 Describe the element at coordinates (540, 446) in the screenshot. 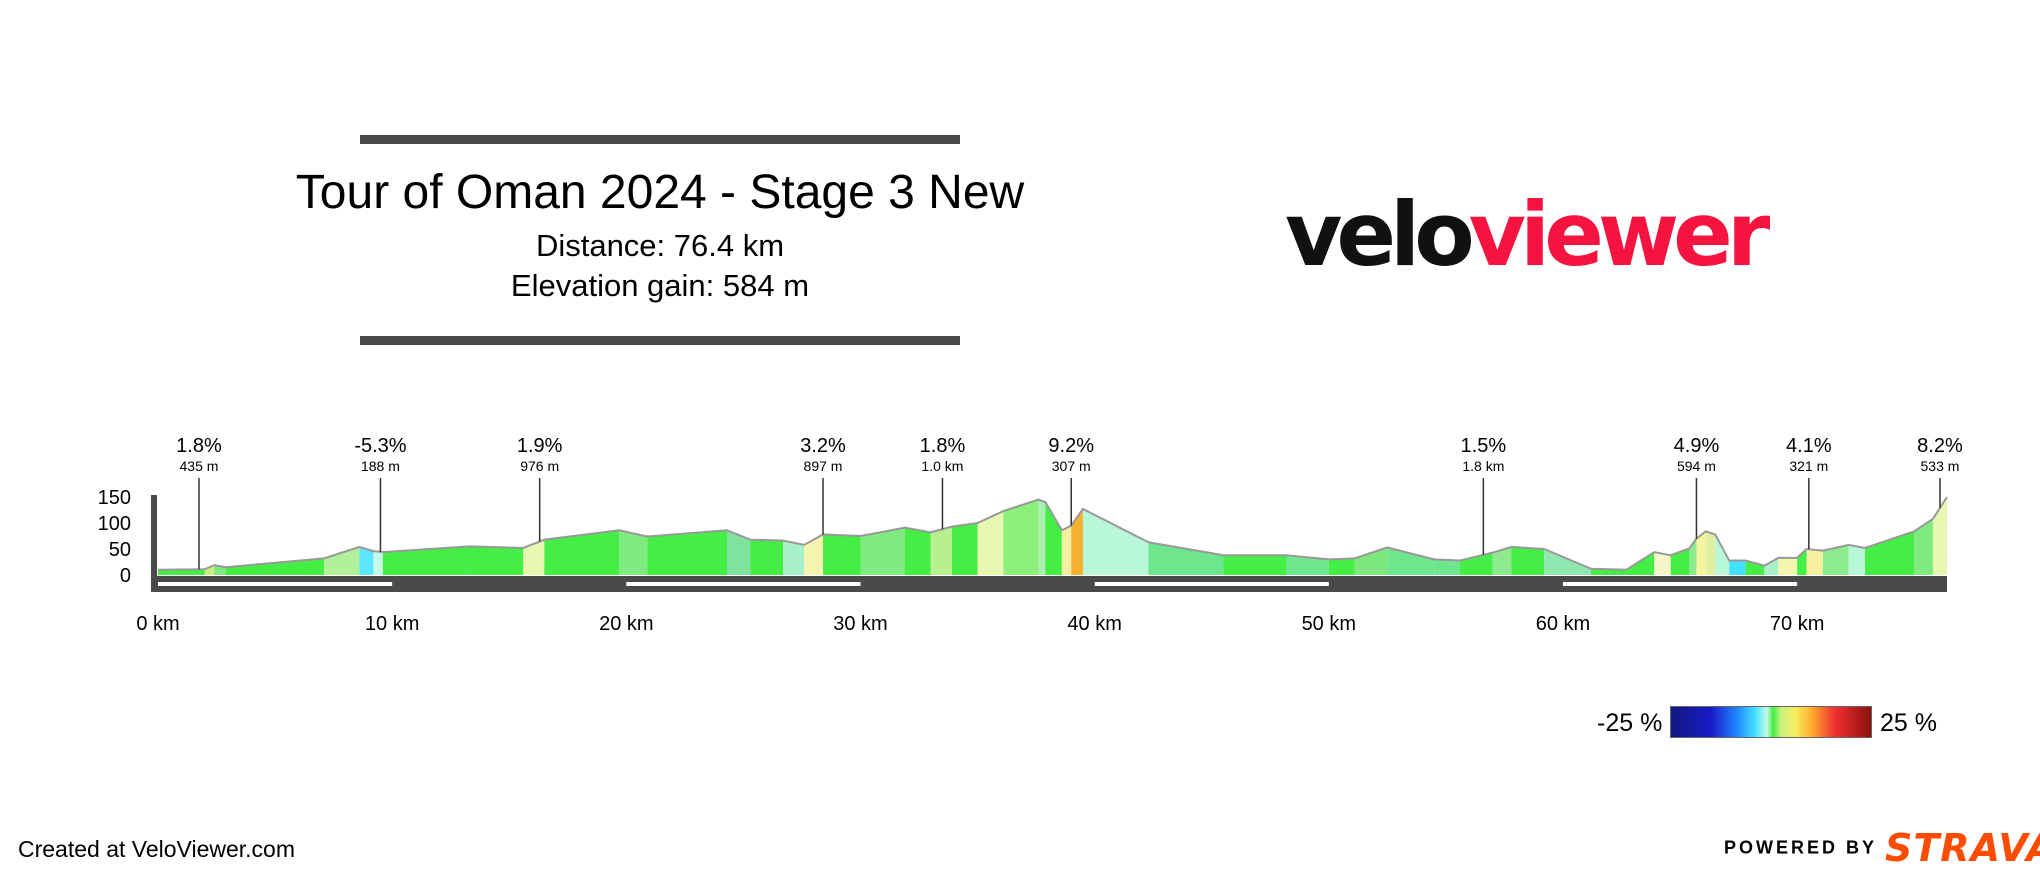

I see `climb-grade-label: 1.9%` at that location.